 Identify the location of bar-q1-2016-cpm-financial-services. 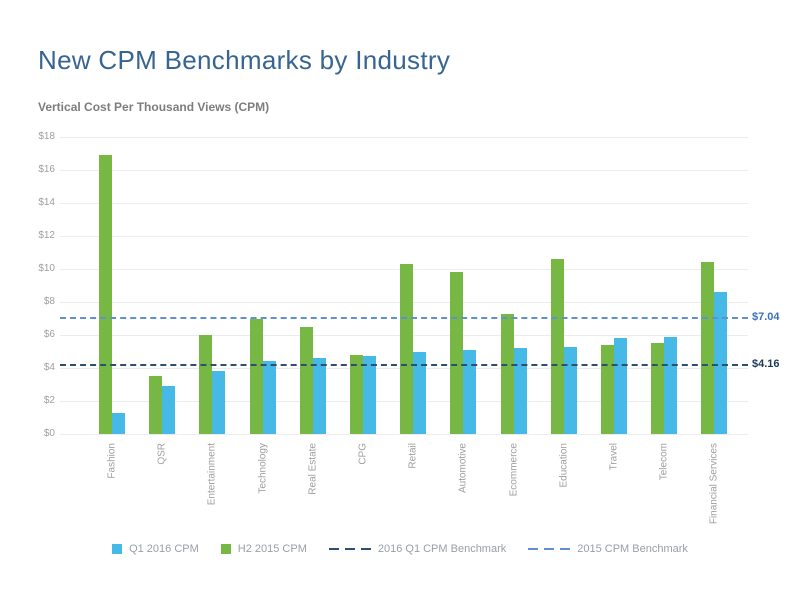
(721, 363).